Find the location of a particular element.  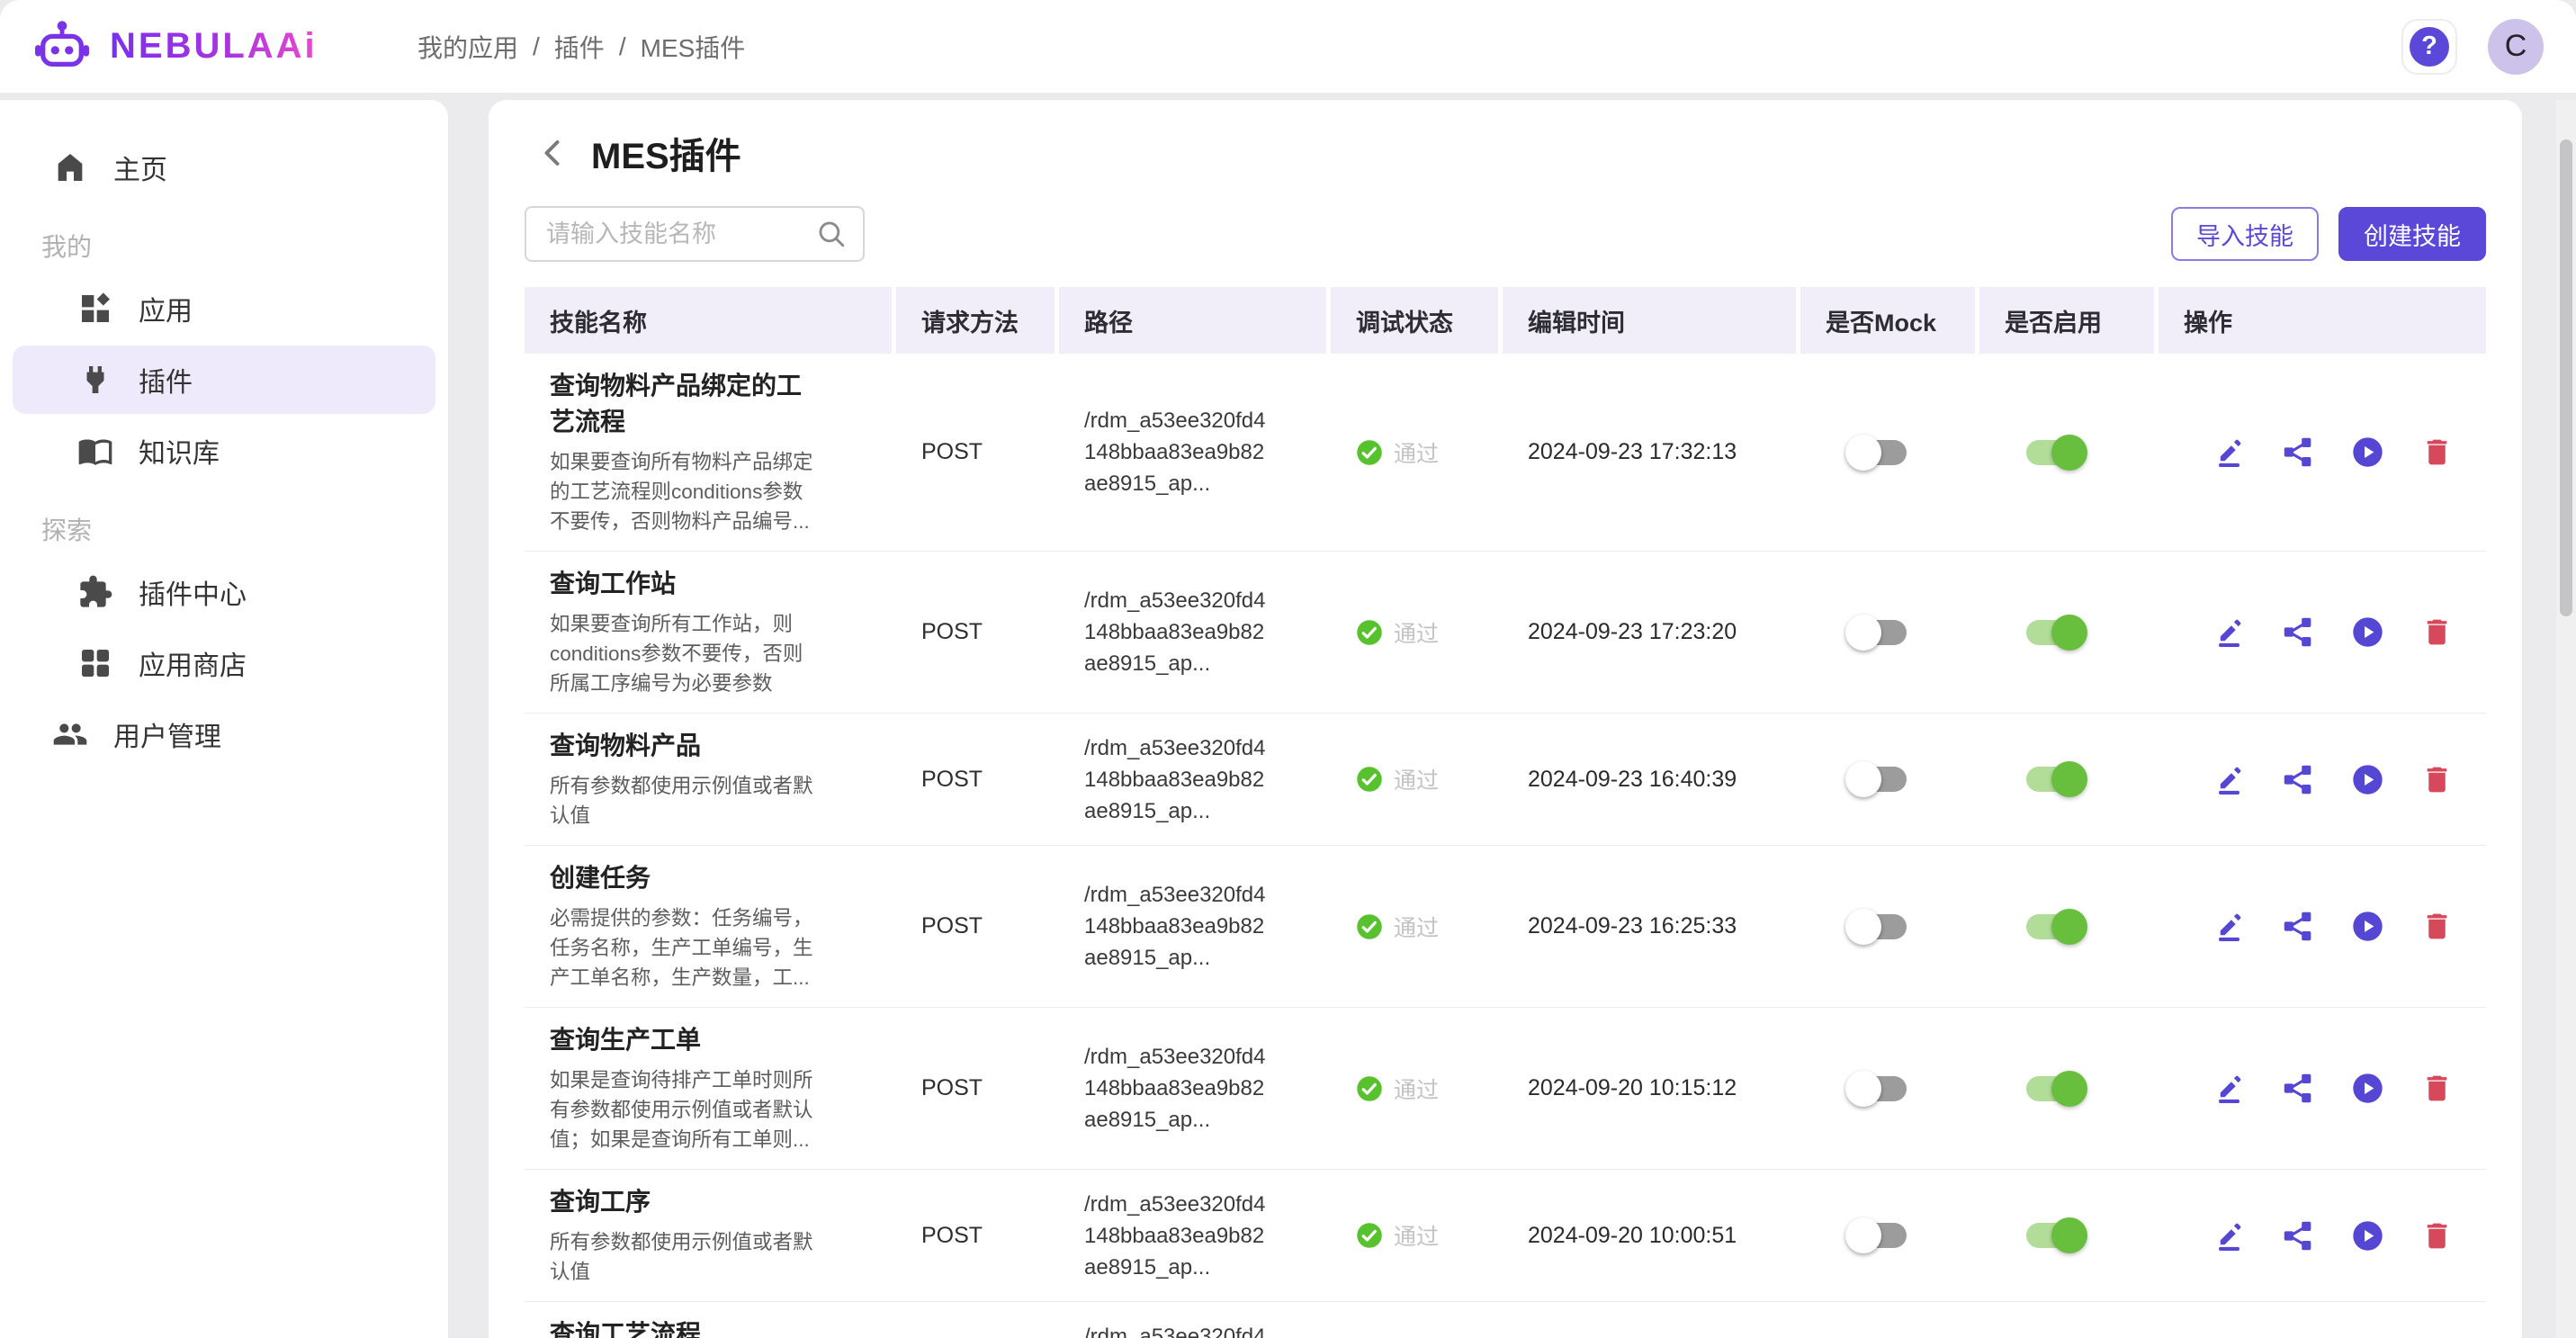

sidebar-item-label: 应用 is located at coordinates (166, 312).